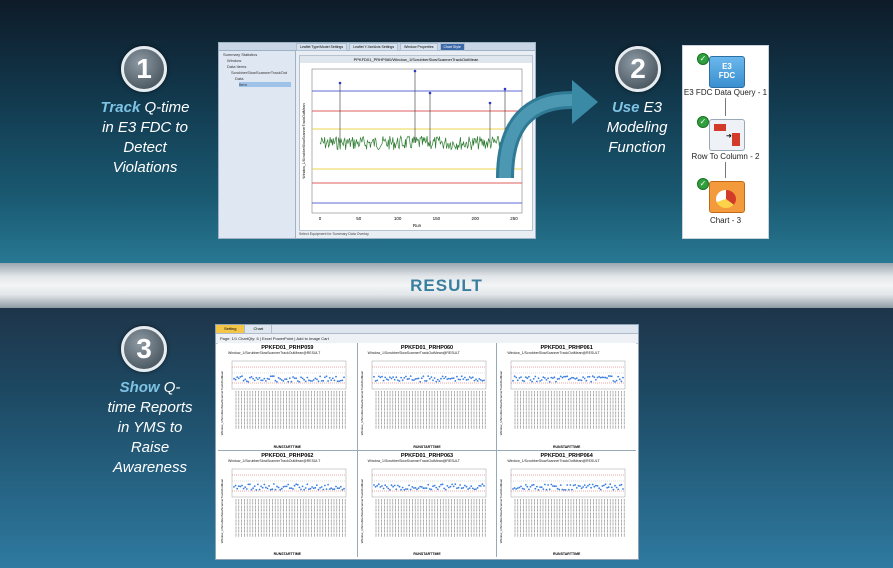 Image resolution: width=893 pixels, height=568 pixels. What do you see at coordinates (419, 47) in the screenshot?
I see `tab-window-properties: Window Properties` at bounding box center [419, 47].